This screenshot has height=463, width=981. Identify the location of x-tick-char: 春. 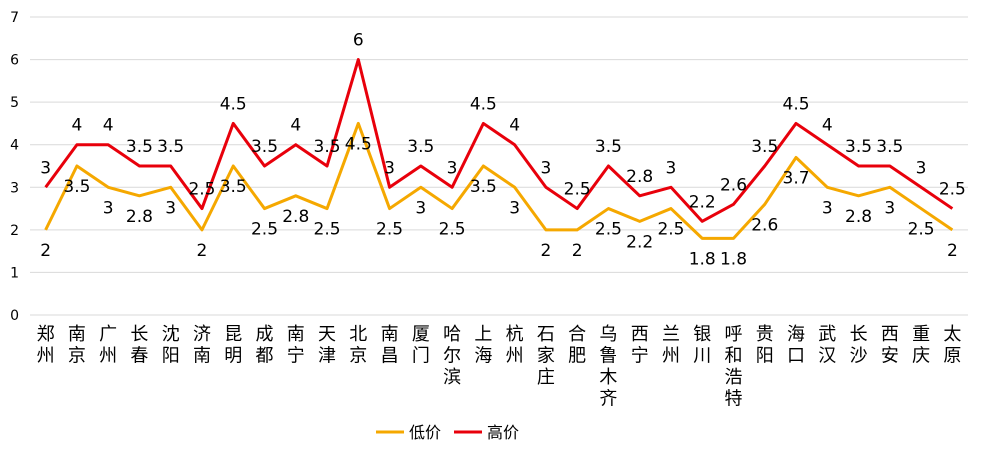
(139, 356).